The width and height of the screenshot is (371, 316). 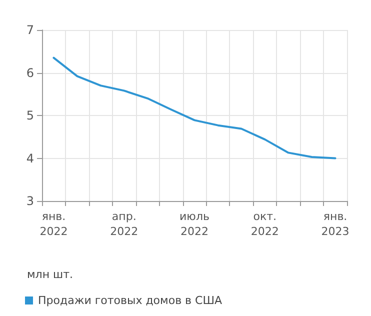 What do you see at coordinates (54, 224) in the screenshot?
I see `x-tick-label: янв. 2022` at bounding box center [54, 224].